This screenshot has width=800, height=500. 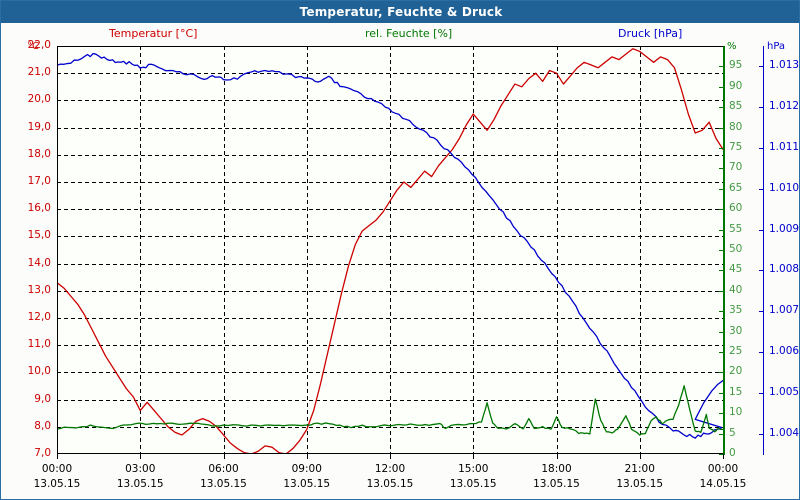 I want to click on axis-tick-humidity: 65, so click(x=736, y=187).